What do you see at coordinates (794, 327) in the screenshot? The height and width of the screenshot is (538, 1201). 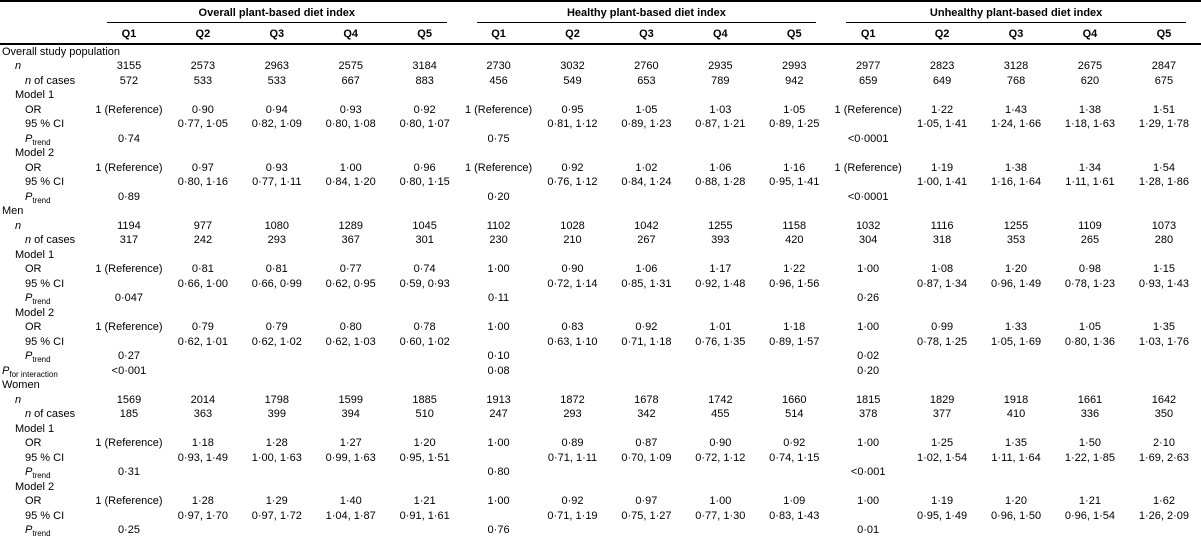 I see `data-cell: 1·18` at bounding box center [794, 327].